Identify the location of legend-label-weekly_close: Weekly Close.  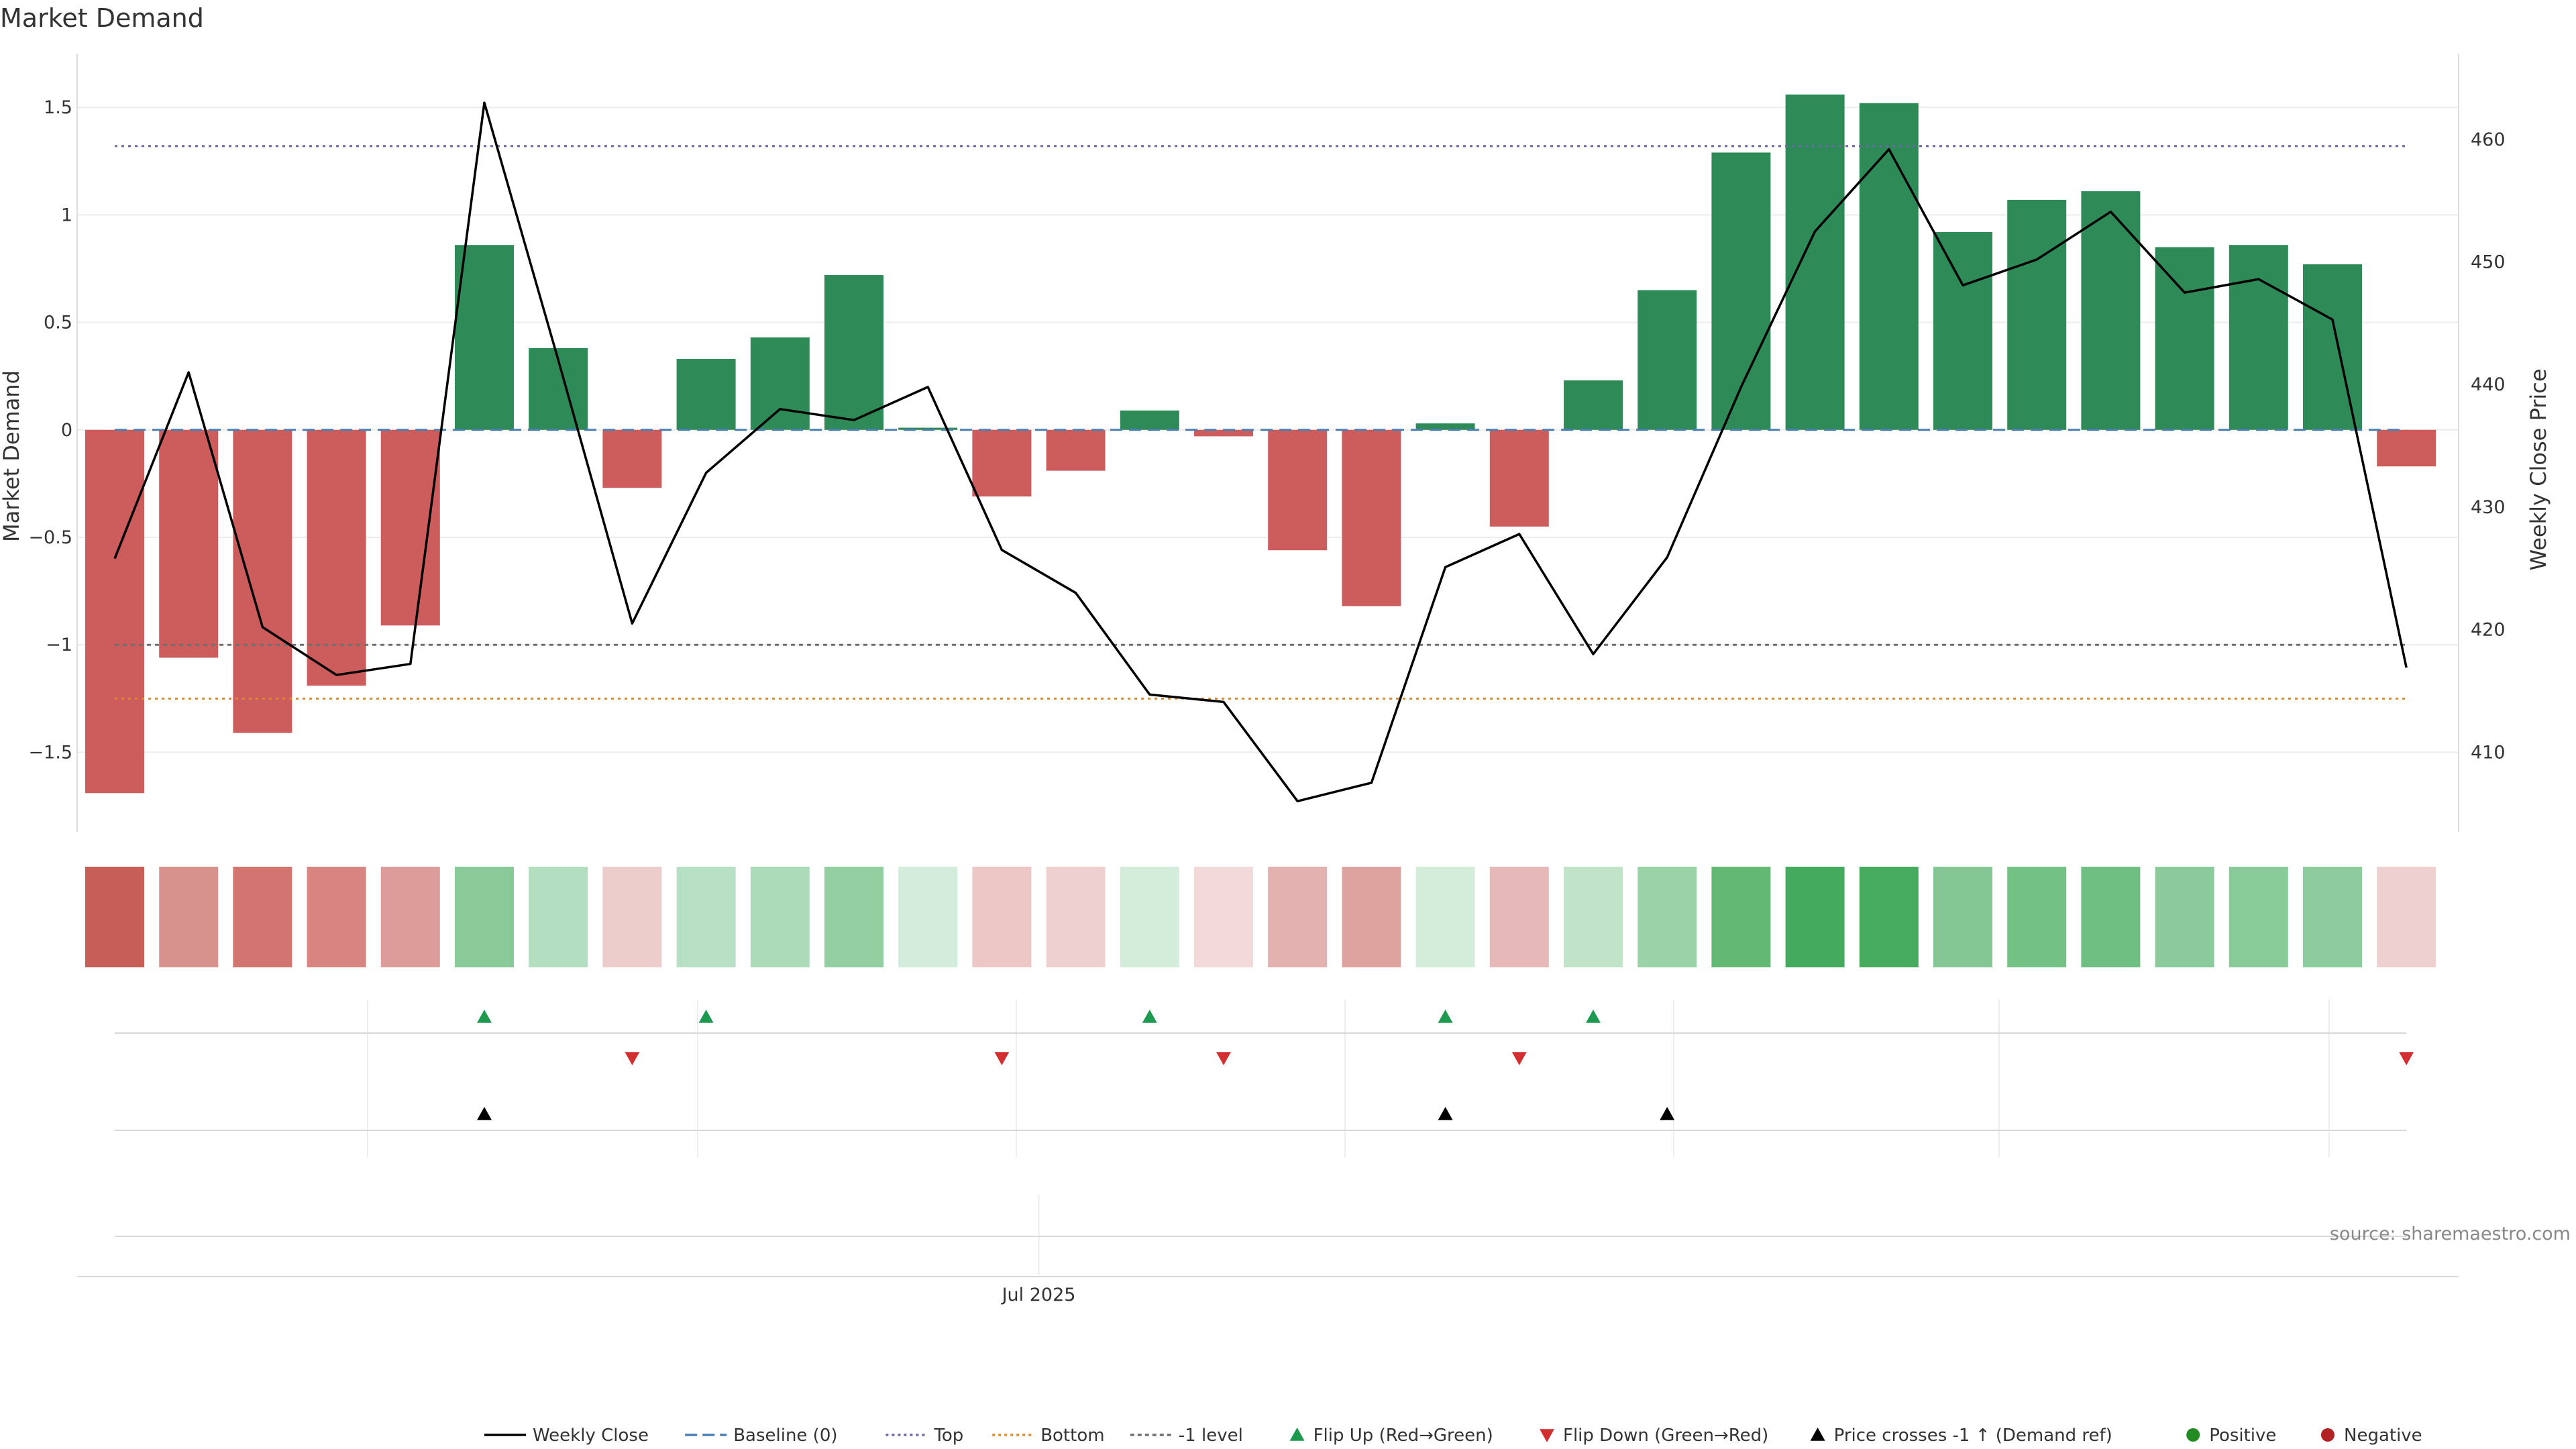
(591, 1436).